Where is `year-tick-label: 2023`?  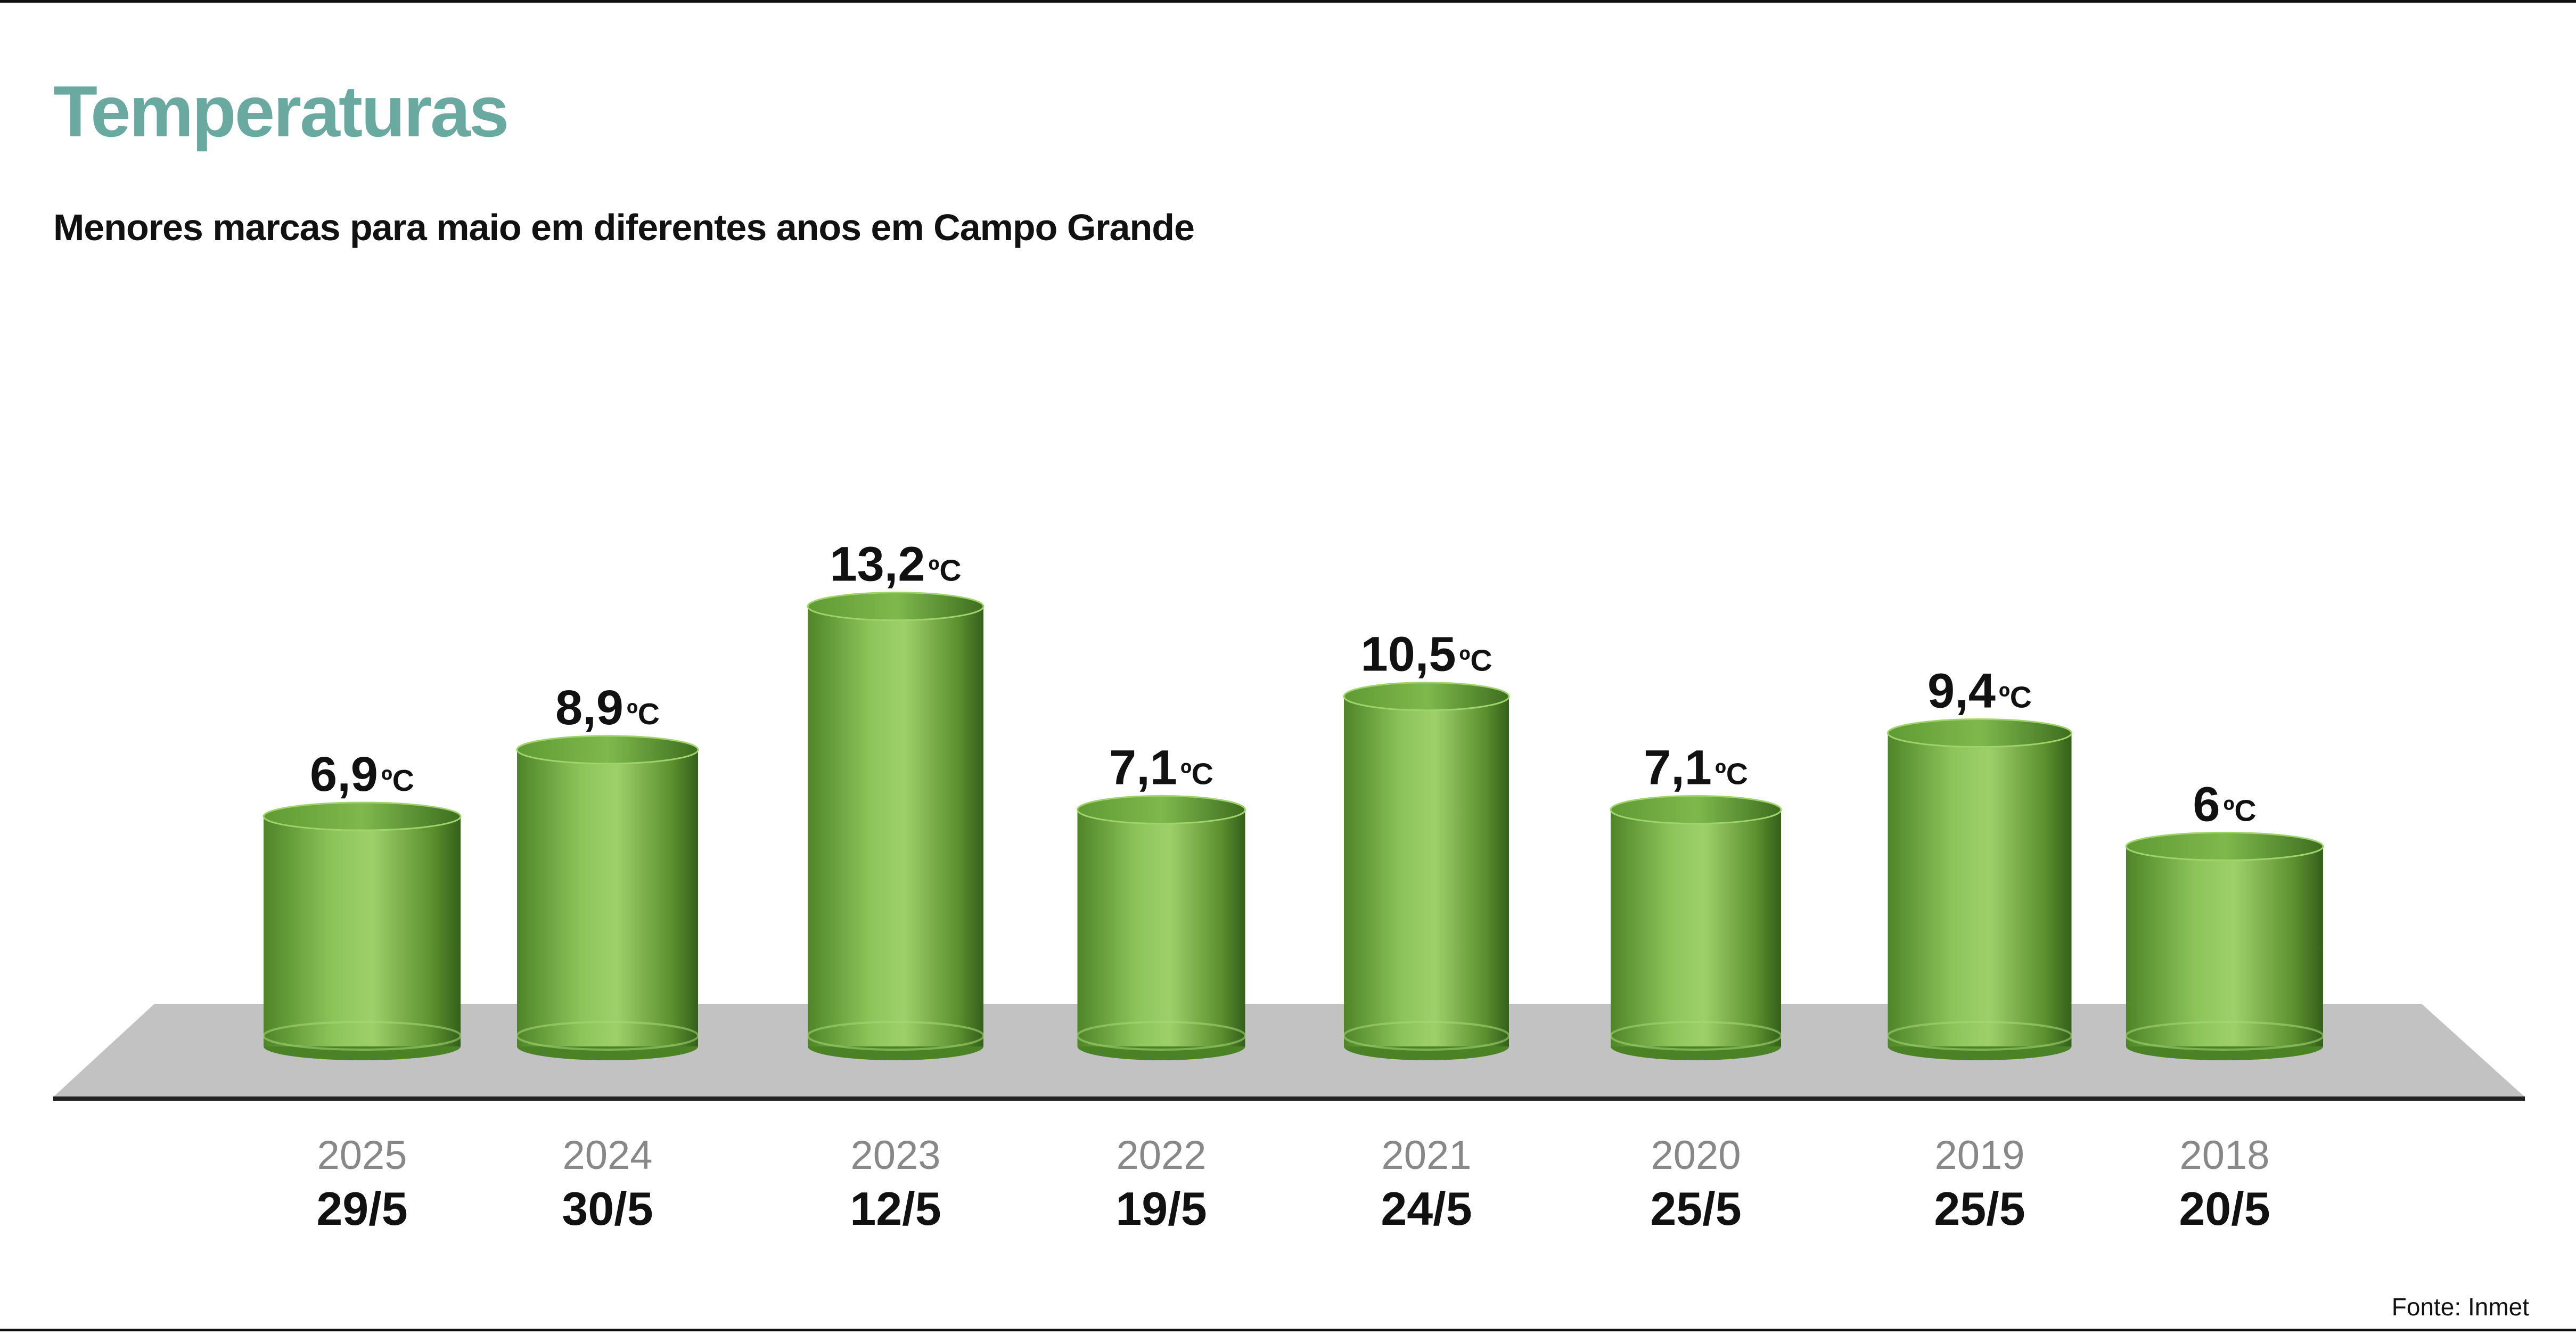 year-tick-label: 2023 is located at coordinates (895, 1155).